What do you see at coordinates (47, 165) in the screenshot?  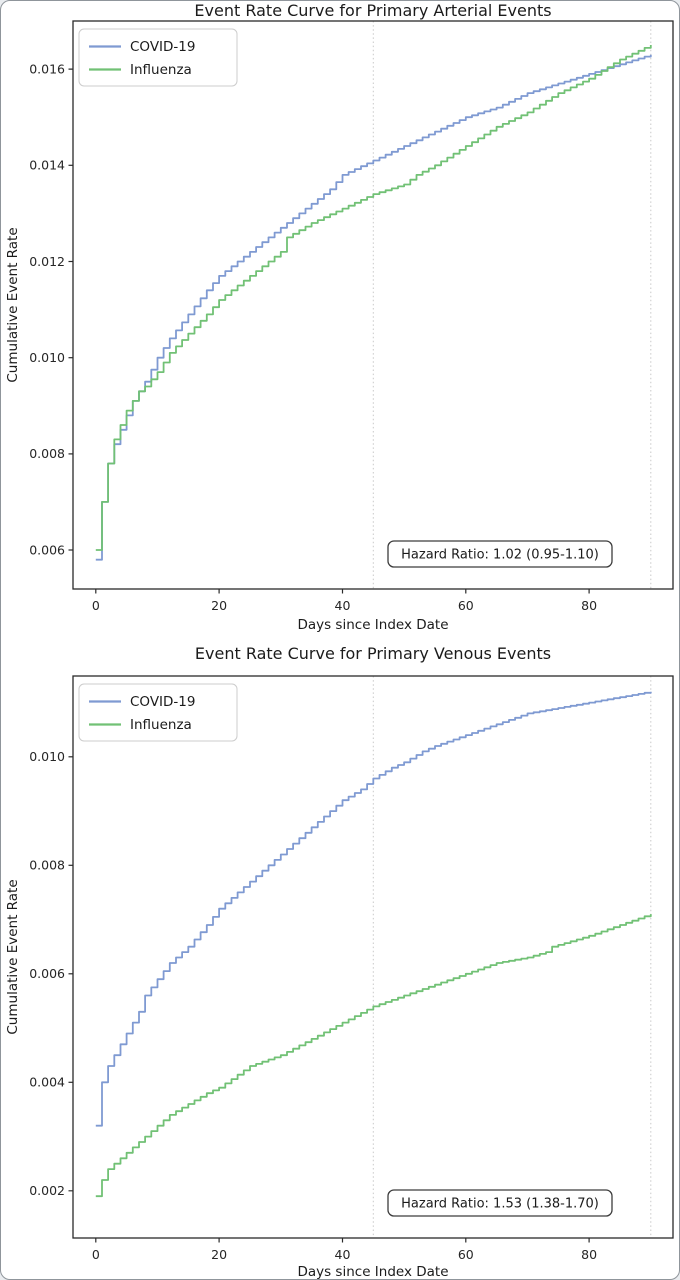 I see `y-tick-label: 0.014` at bounding box center [47, 165].